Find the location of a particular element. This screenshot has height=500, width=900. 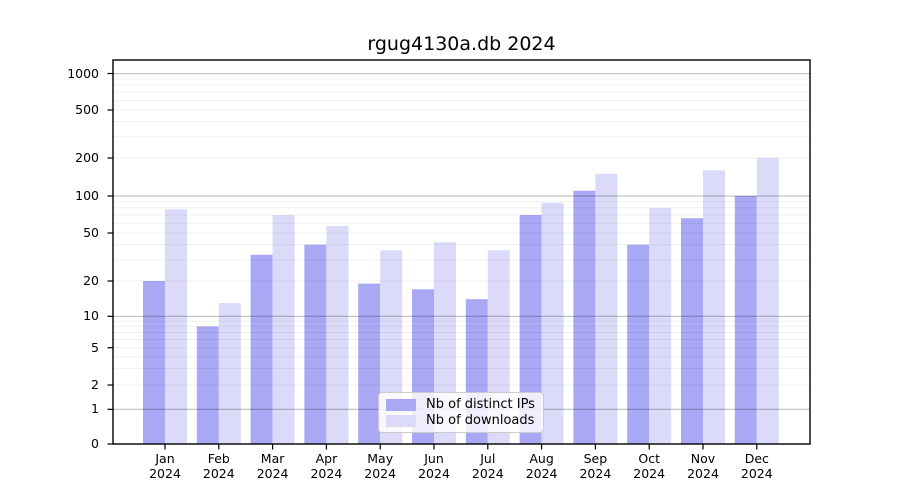

bar-distinct-ips-may is located at coordinates (369, 363).